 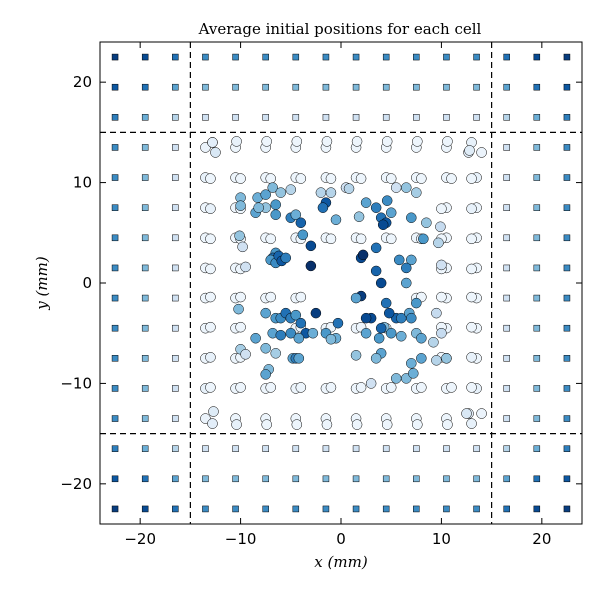 I want to click on x-axis-label: x (mm), so click(x=341, y=562).